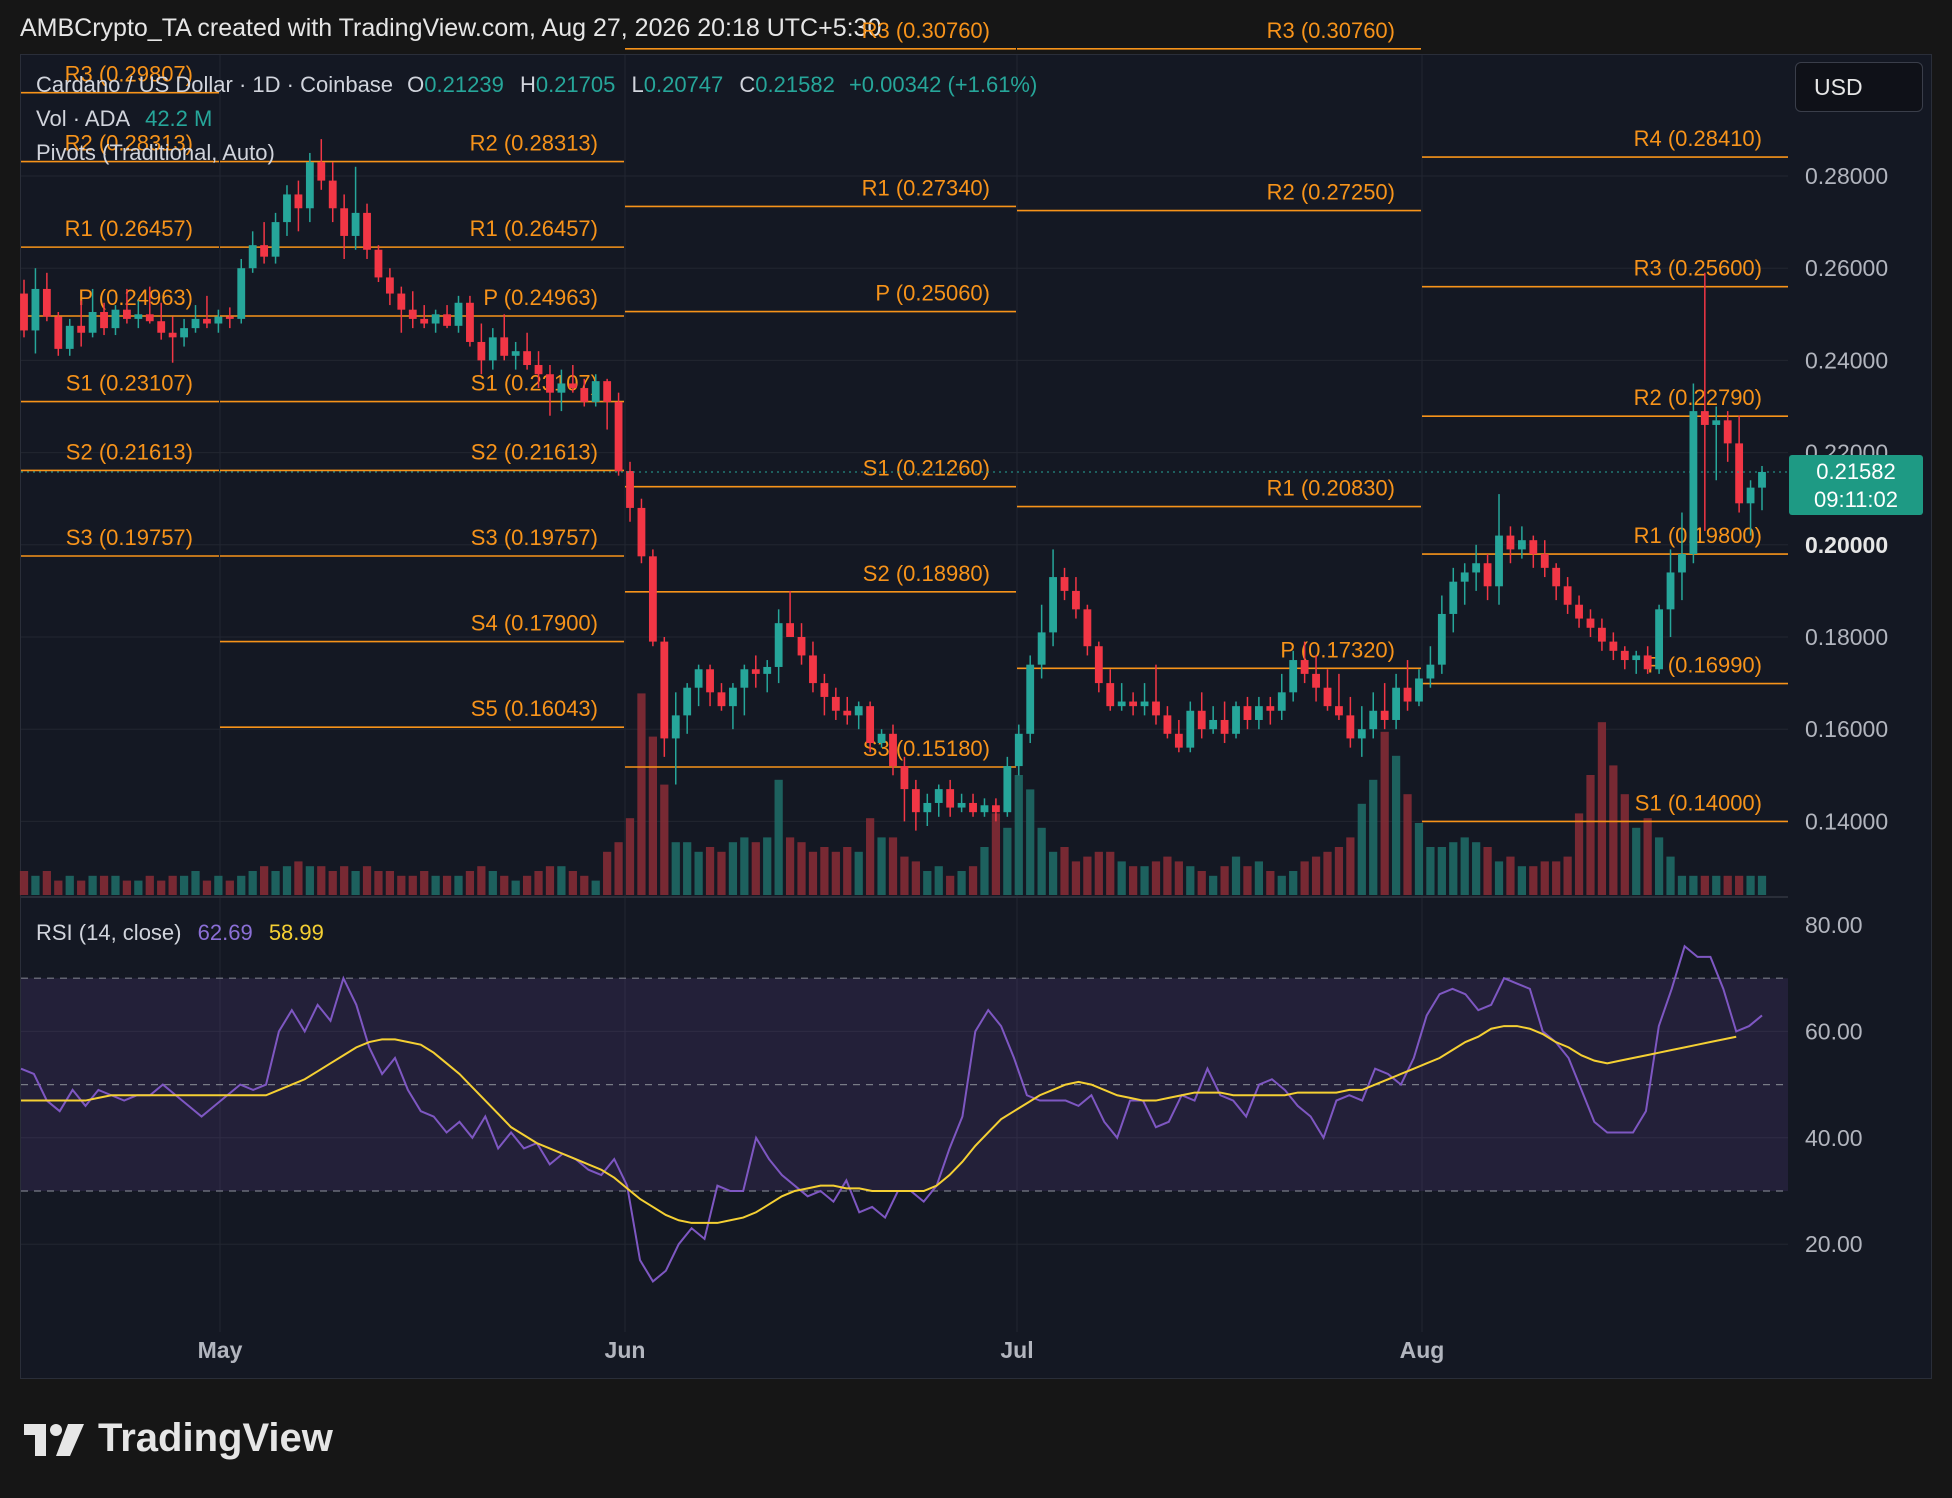 The height and width of the screenshot is (1498, 1952). I want to click on pivot-label: R2 (0.28313), so click(534, 143).